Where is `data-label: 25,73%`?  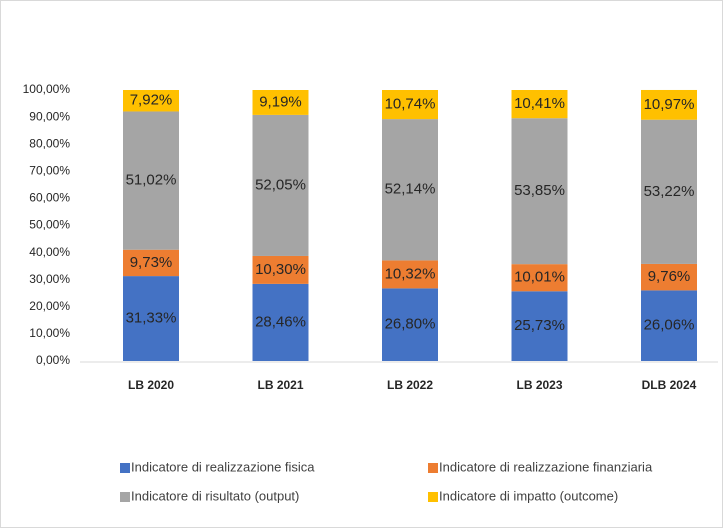 data-label: 25,73% is located at coordinates (539, 325).